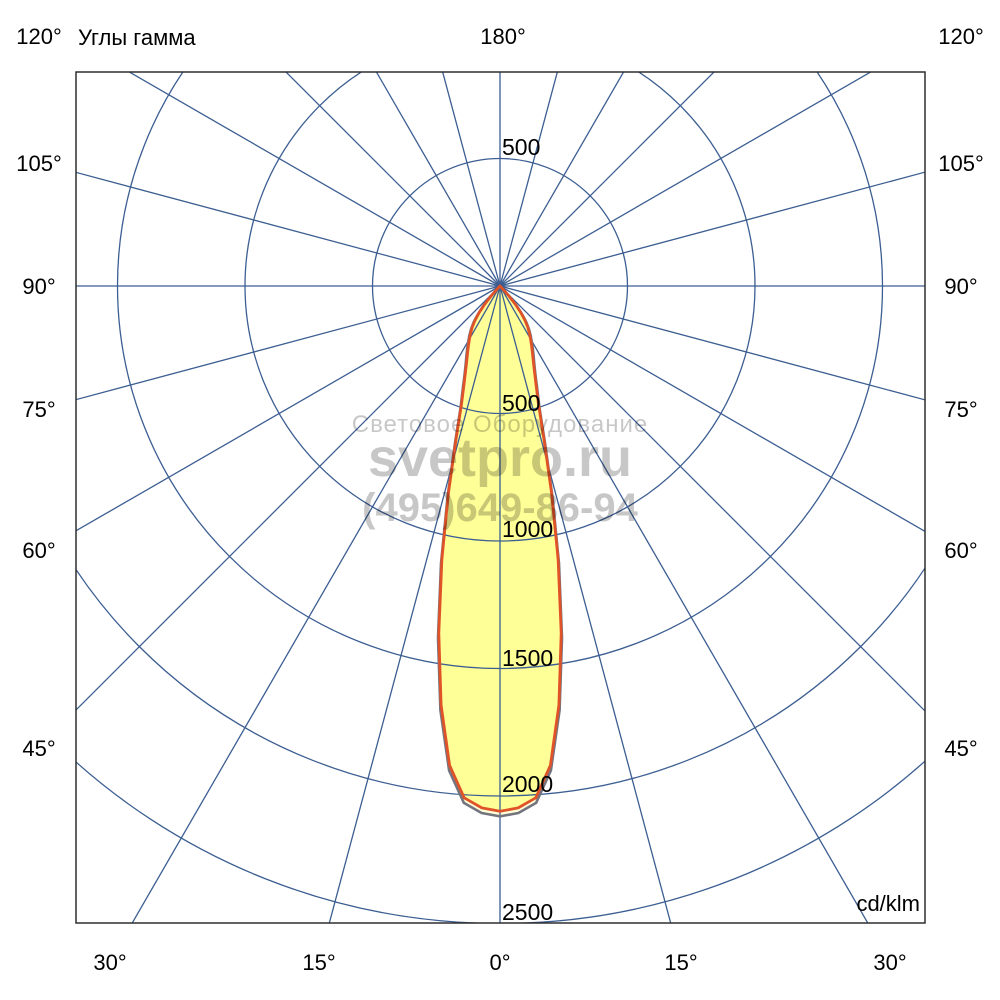 Image resolution: width=1000 pixels, height=1000 pixels. I want to click on gamma-label-right-120°: 120°, so click(961, 36).